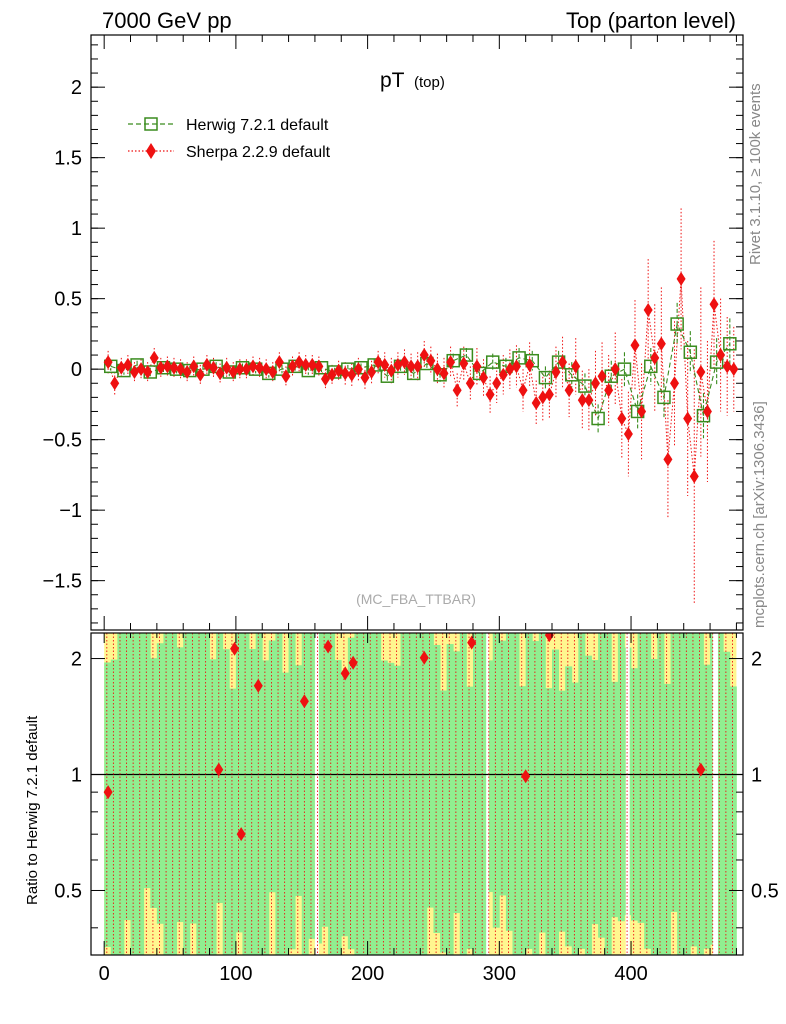  What do you see at coordinates (70, 511) in the screenshot?
I see `main-ytick-label: −1` at bounding box center [70, 511].